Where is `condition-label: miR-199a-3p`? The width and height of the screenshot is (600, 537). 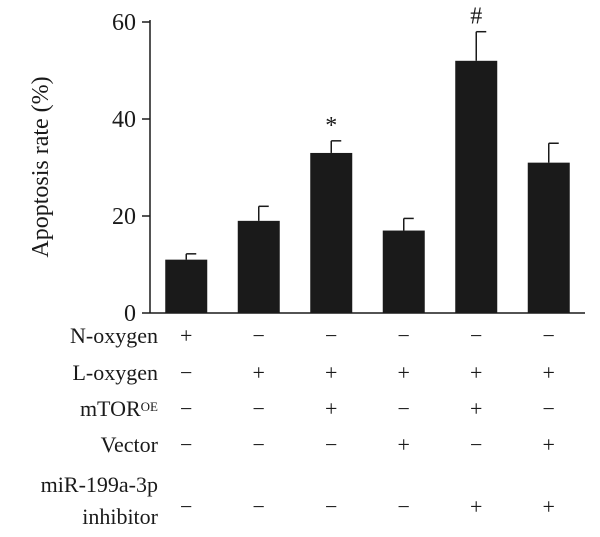 condition-label: miR-199a-3p is located at coordinates (99, 484).